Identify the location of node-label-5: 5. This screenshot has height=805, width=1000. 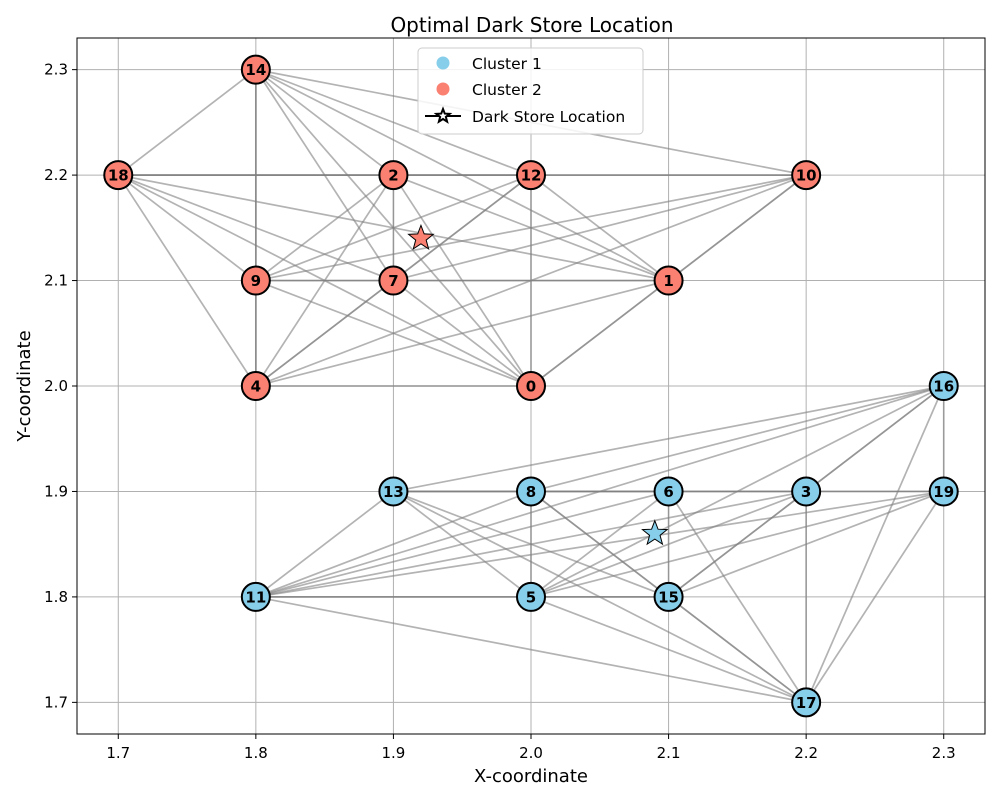
(531, 597).